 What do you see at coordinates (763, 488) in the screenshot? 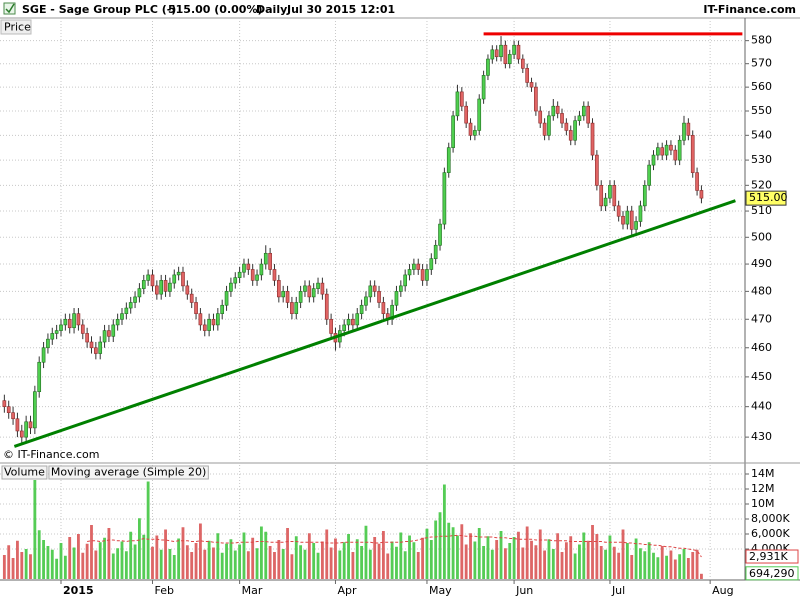
I see `y-tick-label: 12M` at bounding box center [763, 488].